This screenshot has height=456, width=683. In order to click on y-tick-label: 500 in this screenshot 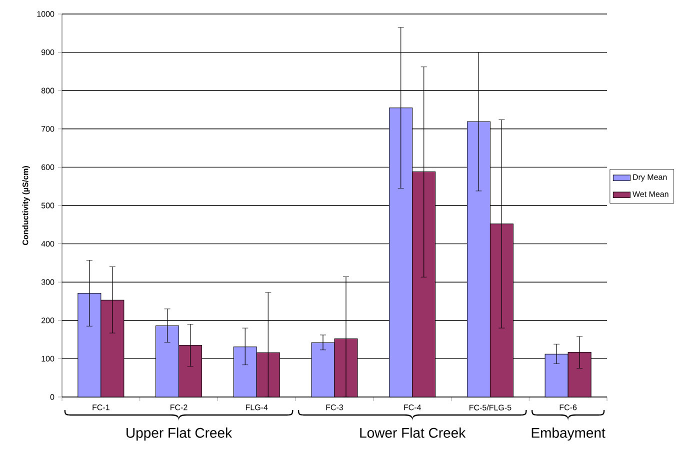, I will do `click(47, 205)`.